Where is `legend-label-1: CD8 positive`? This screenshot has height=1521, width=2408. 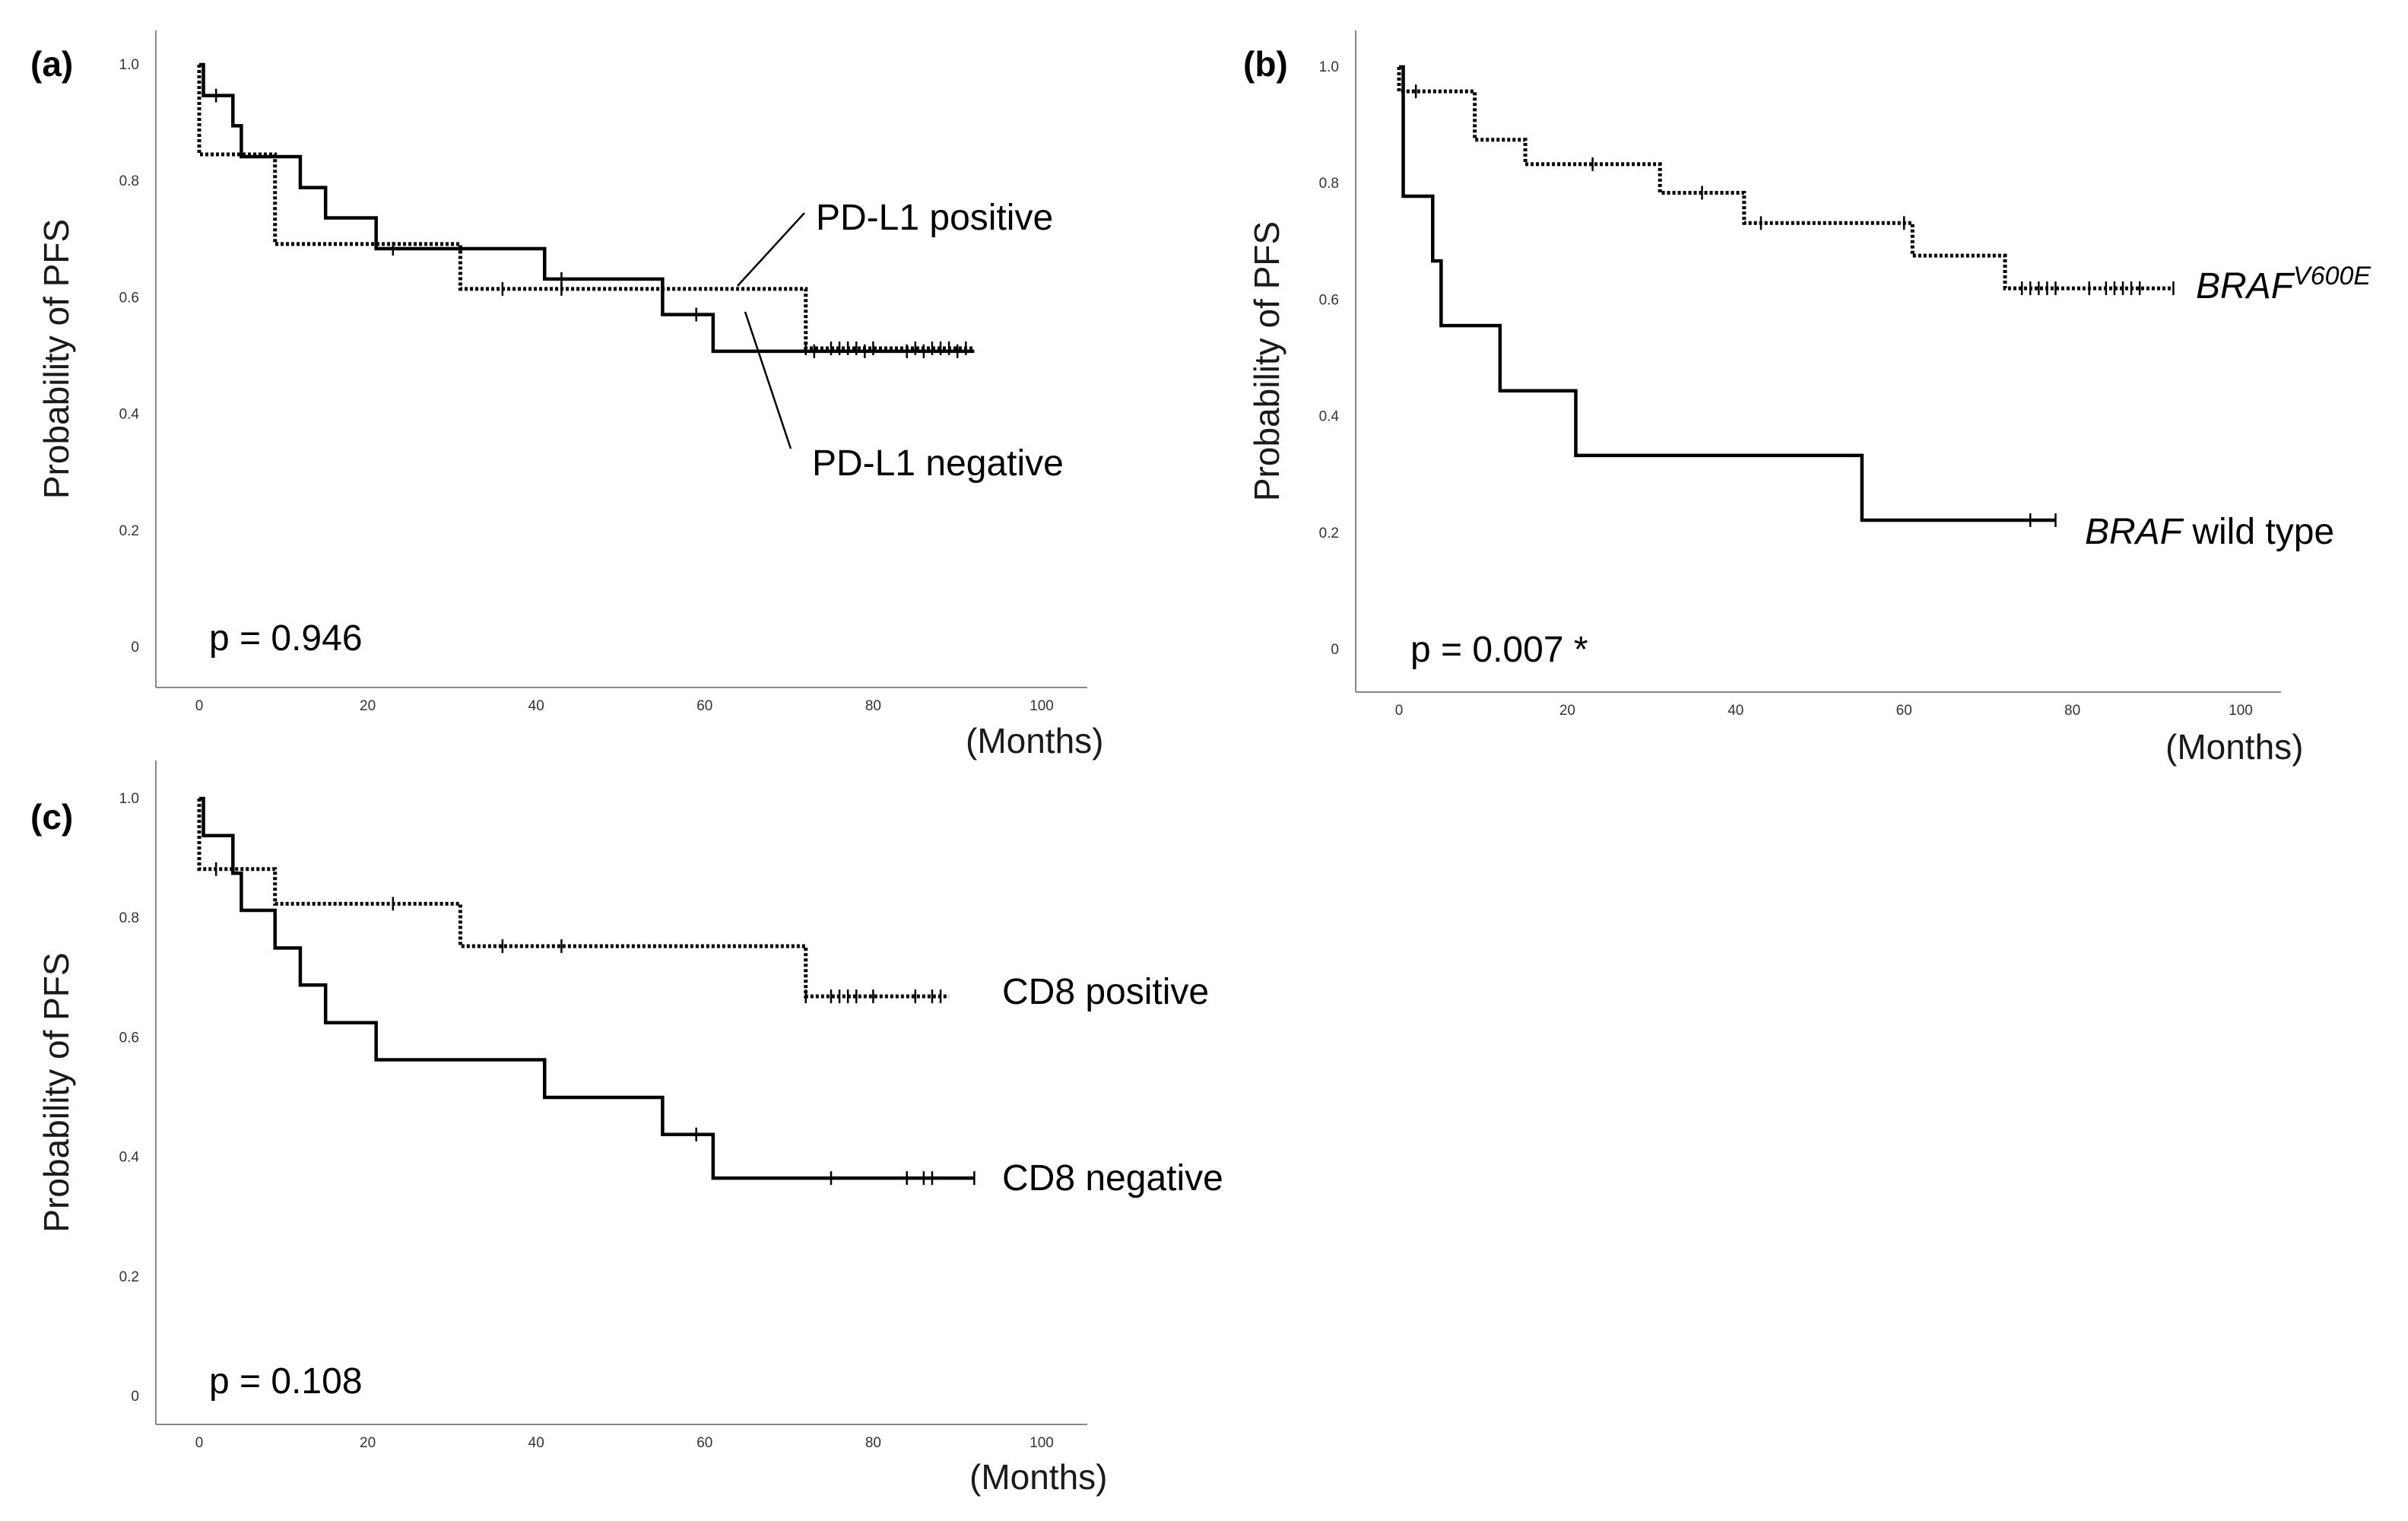
legend-label-1: CD8 positive is located at coordinates (1105, 992).